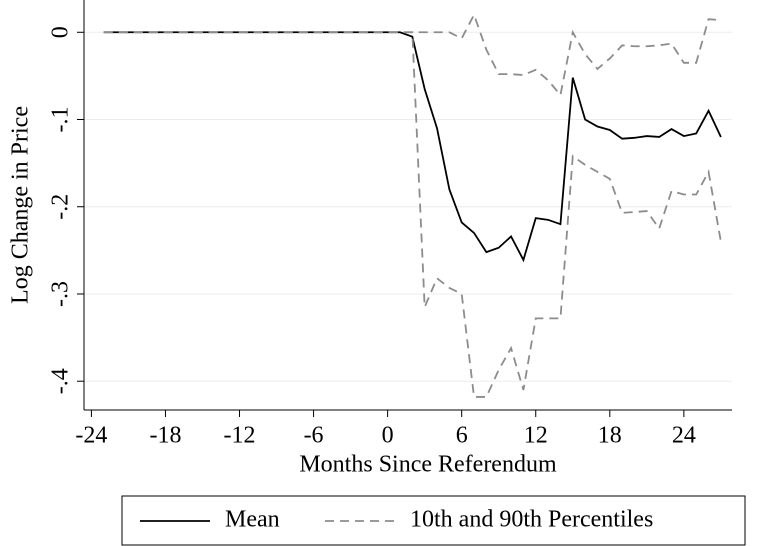 This screenshot has width=771, height=546. I want to click on y-tick-label: -.1, so click(61, 120).